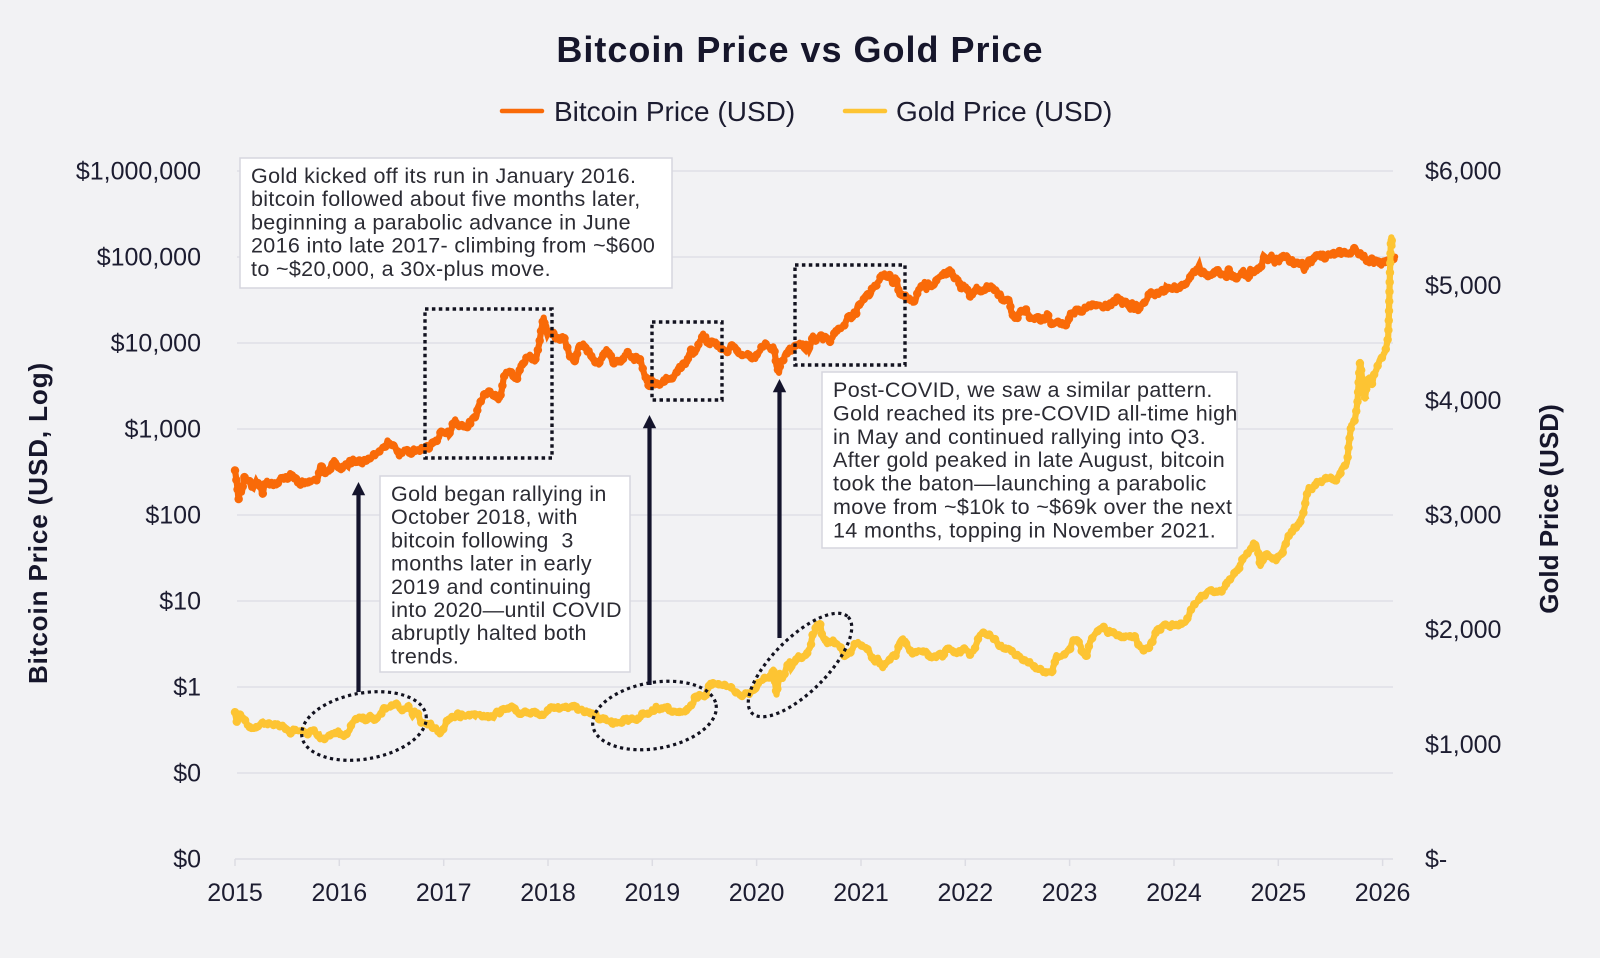  I want to click on svg-text: 2026, so click(1383, 893).